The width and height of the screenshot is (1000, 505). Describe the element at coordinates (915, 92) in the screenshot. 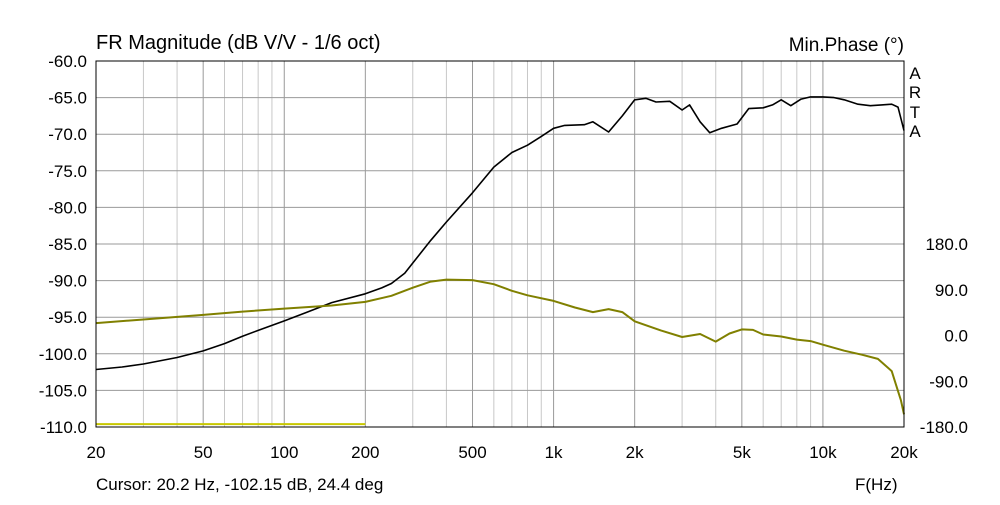

I see `watermark-letter: R` at that location.